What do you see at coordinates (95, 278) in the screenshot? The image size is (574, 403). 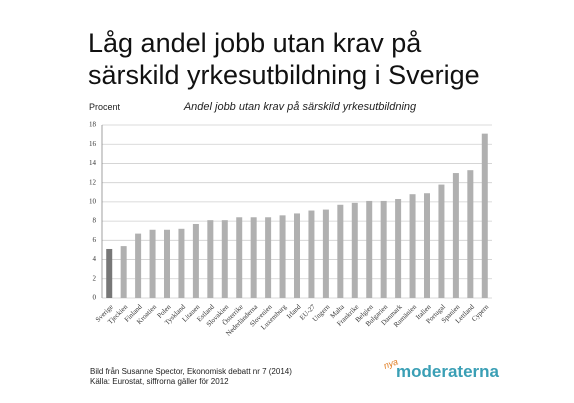 I see `y-tick-label: 2` at bounding box center [95, 278].